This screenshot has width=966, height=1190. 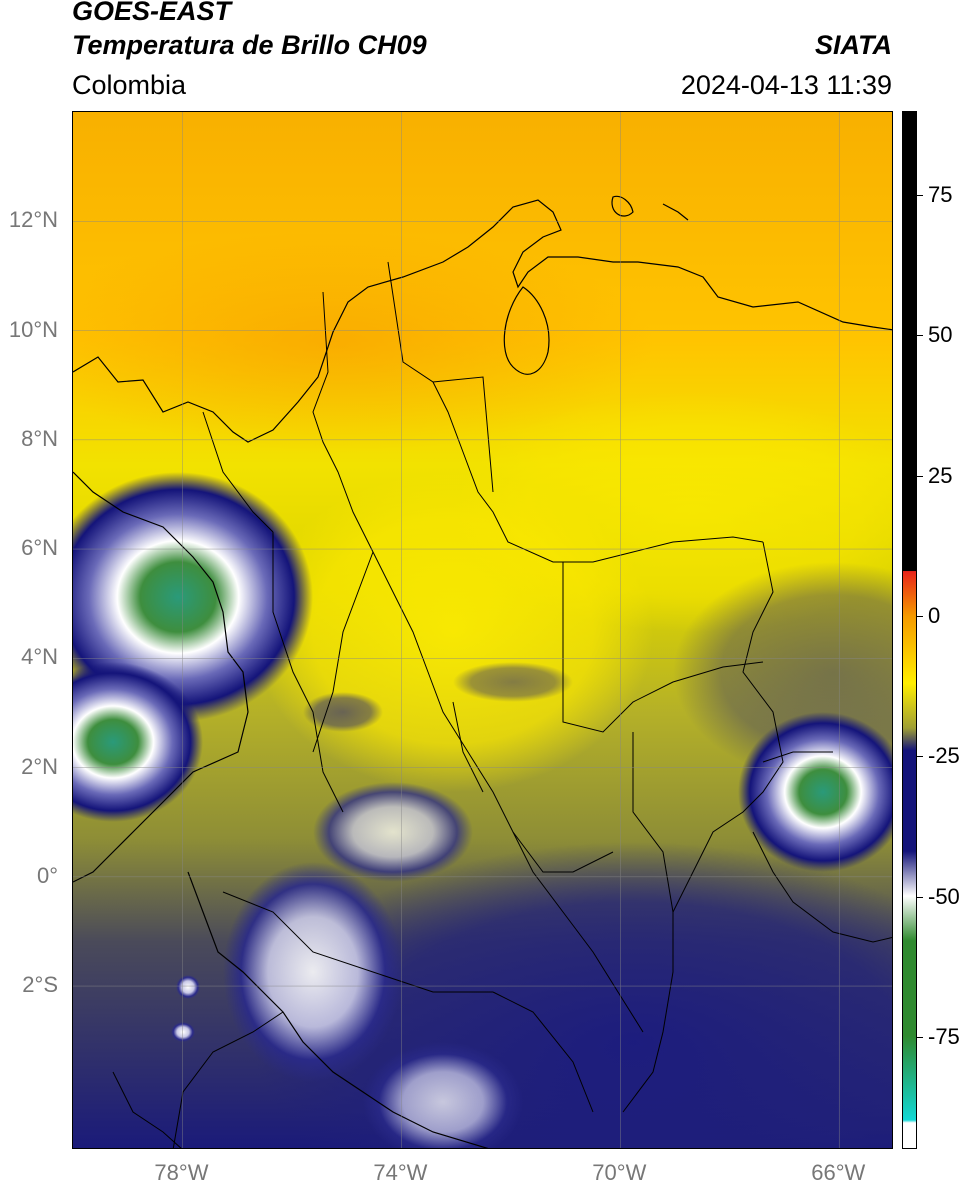 What do you see at coordinates (853, 45) in the screenshot?
I see `brand-label: SIATA` at bounding box center [853, 45].